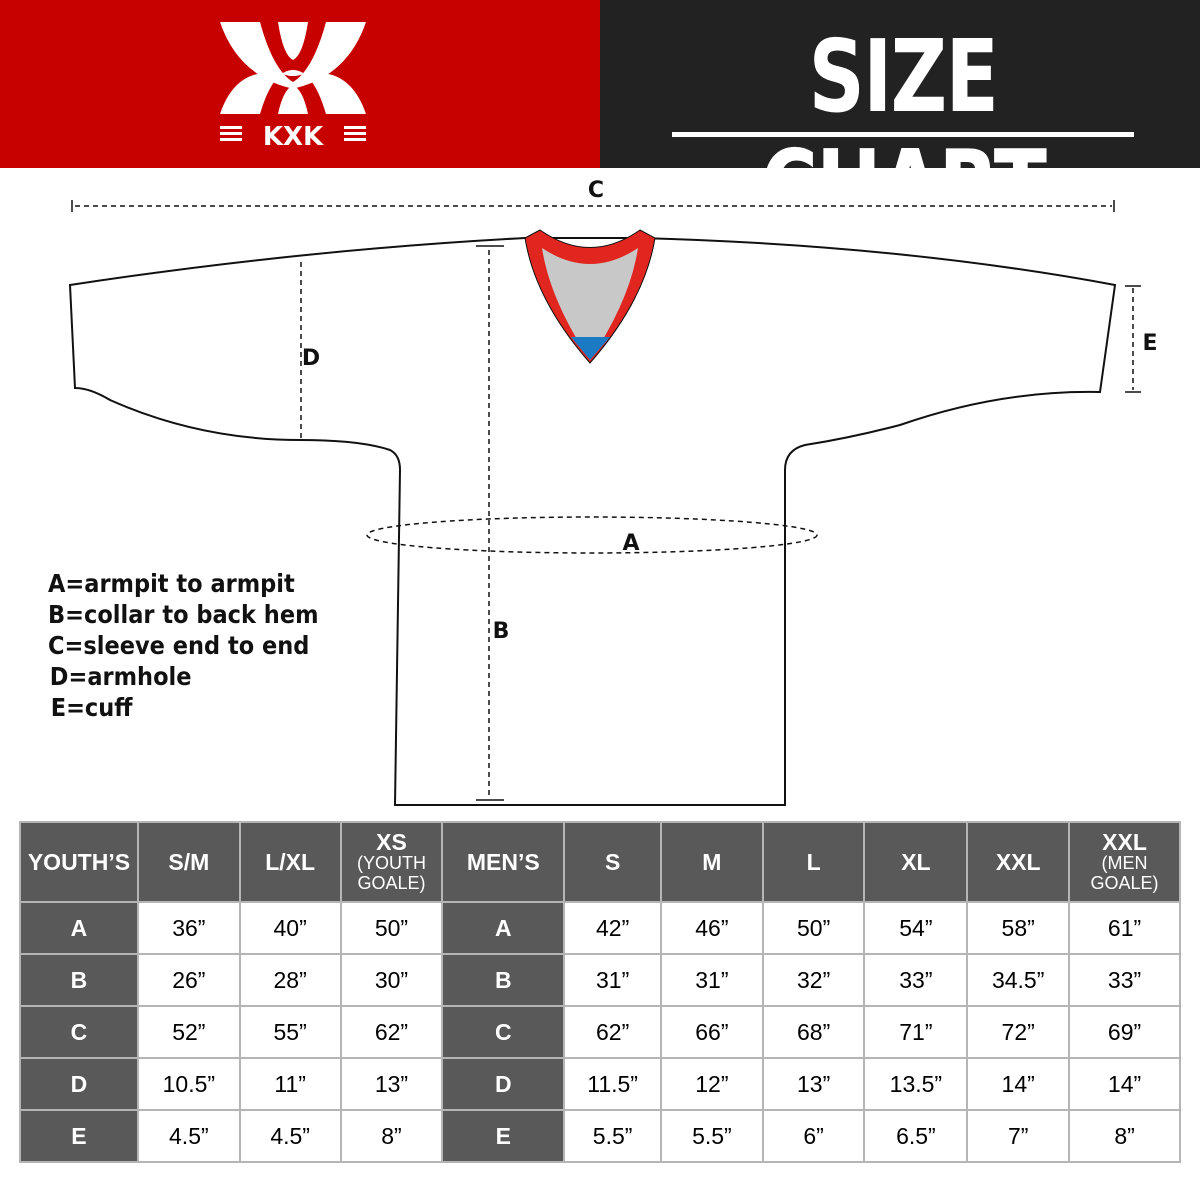 This screenshot has height=1200, width=1200. What do you see at coordinates (613, 1084) in the screenshot?
I see `measurement-value: 11.5”` at bounding box center [613, 1084].